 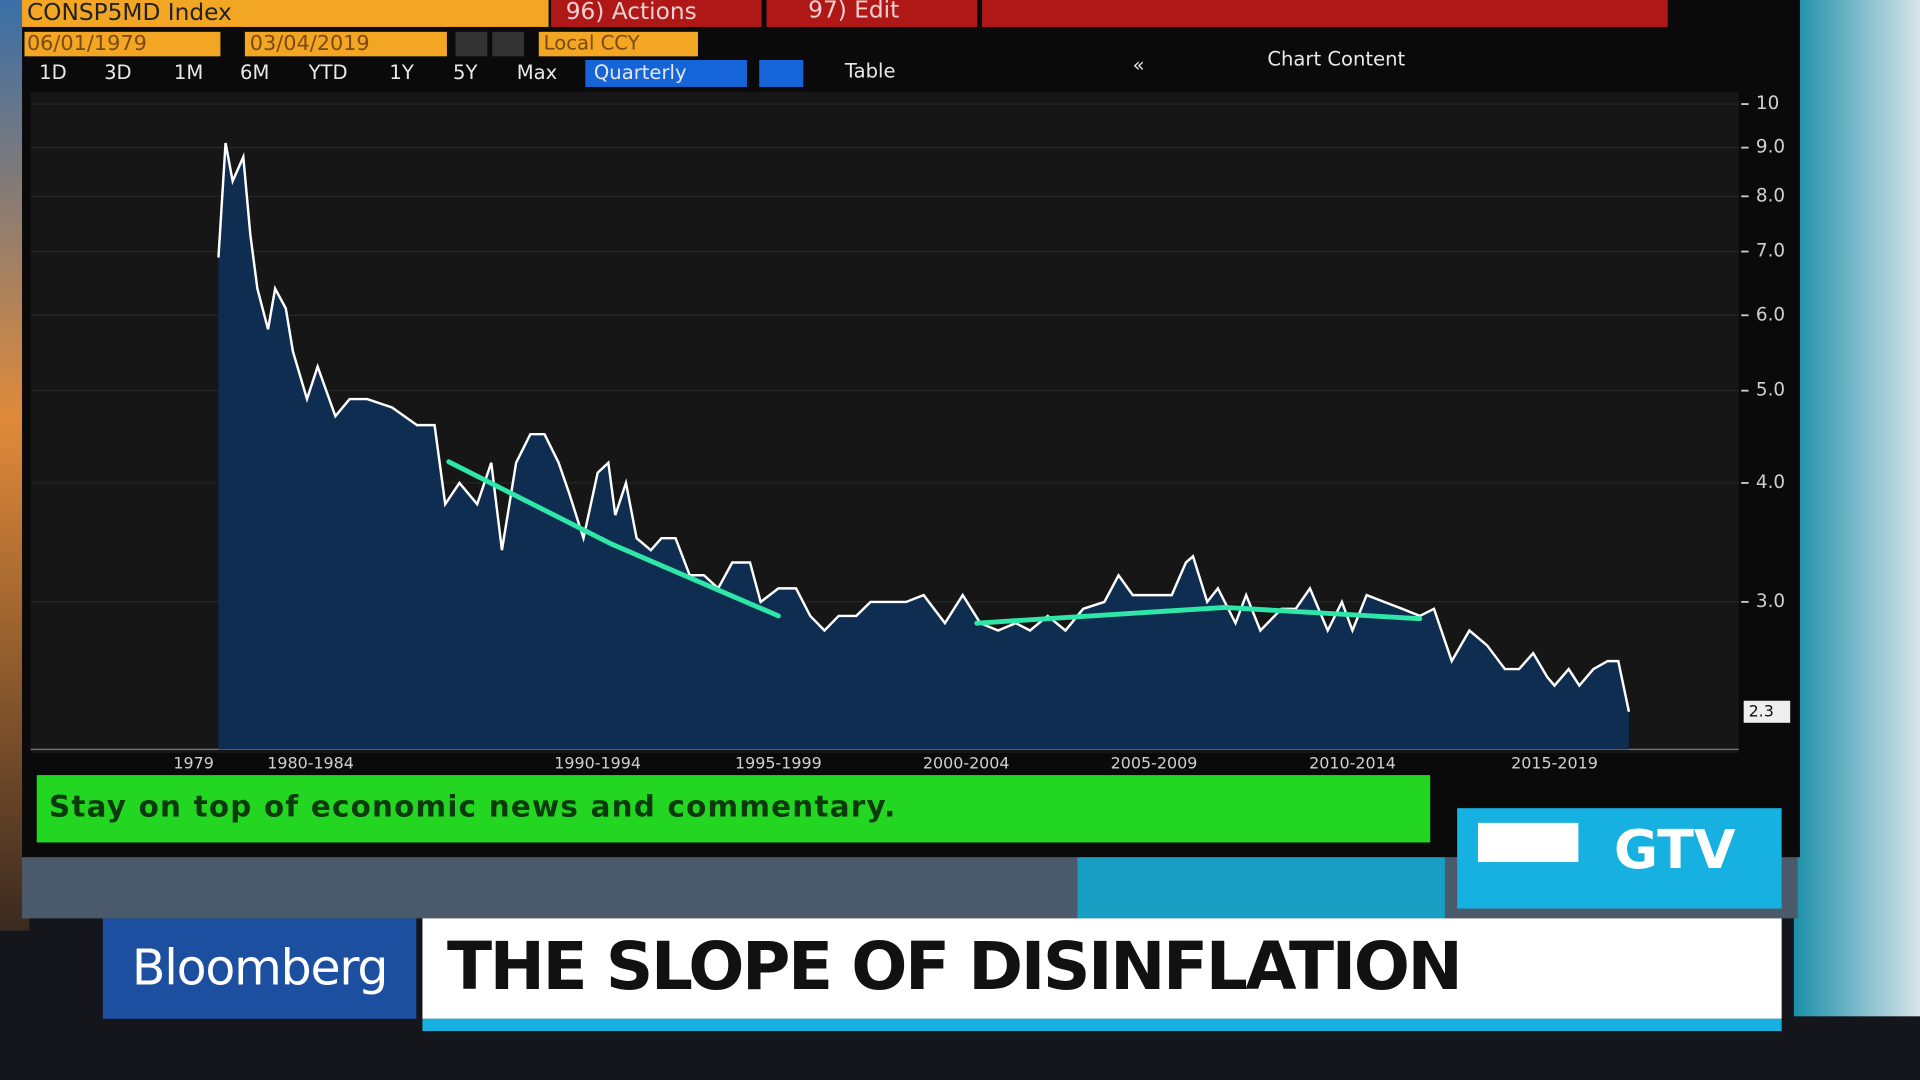 I want to click on table-button: Table, so click(x=870, y=71).